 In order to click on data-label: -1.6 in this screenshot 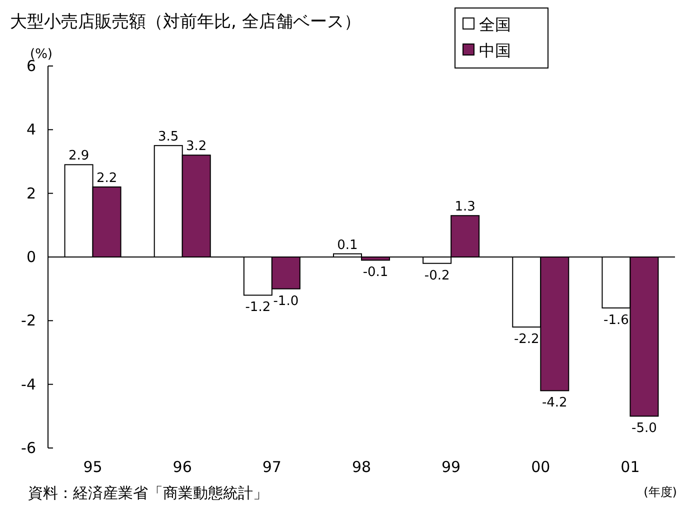, I will do `click(616, 320)`.